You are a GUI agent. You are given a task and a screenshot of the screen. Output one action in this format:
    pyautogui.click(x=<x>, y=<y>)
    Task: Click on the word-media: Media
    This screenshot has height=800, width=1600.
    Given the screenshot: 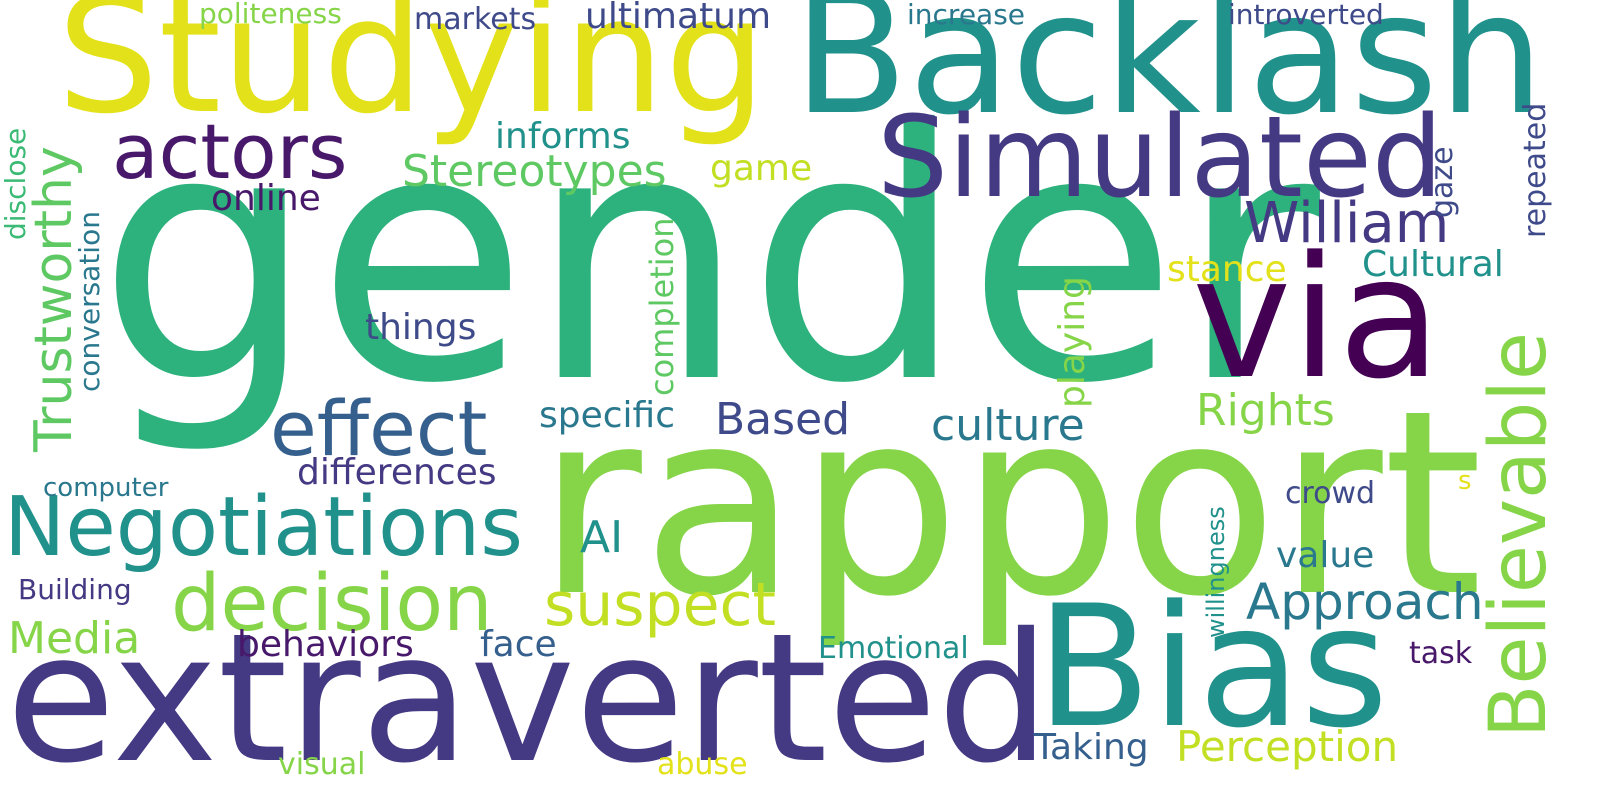 What is the action you would take?
    pyautogui.click(x=74, y=638)
    